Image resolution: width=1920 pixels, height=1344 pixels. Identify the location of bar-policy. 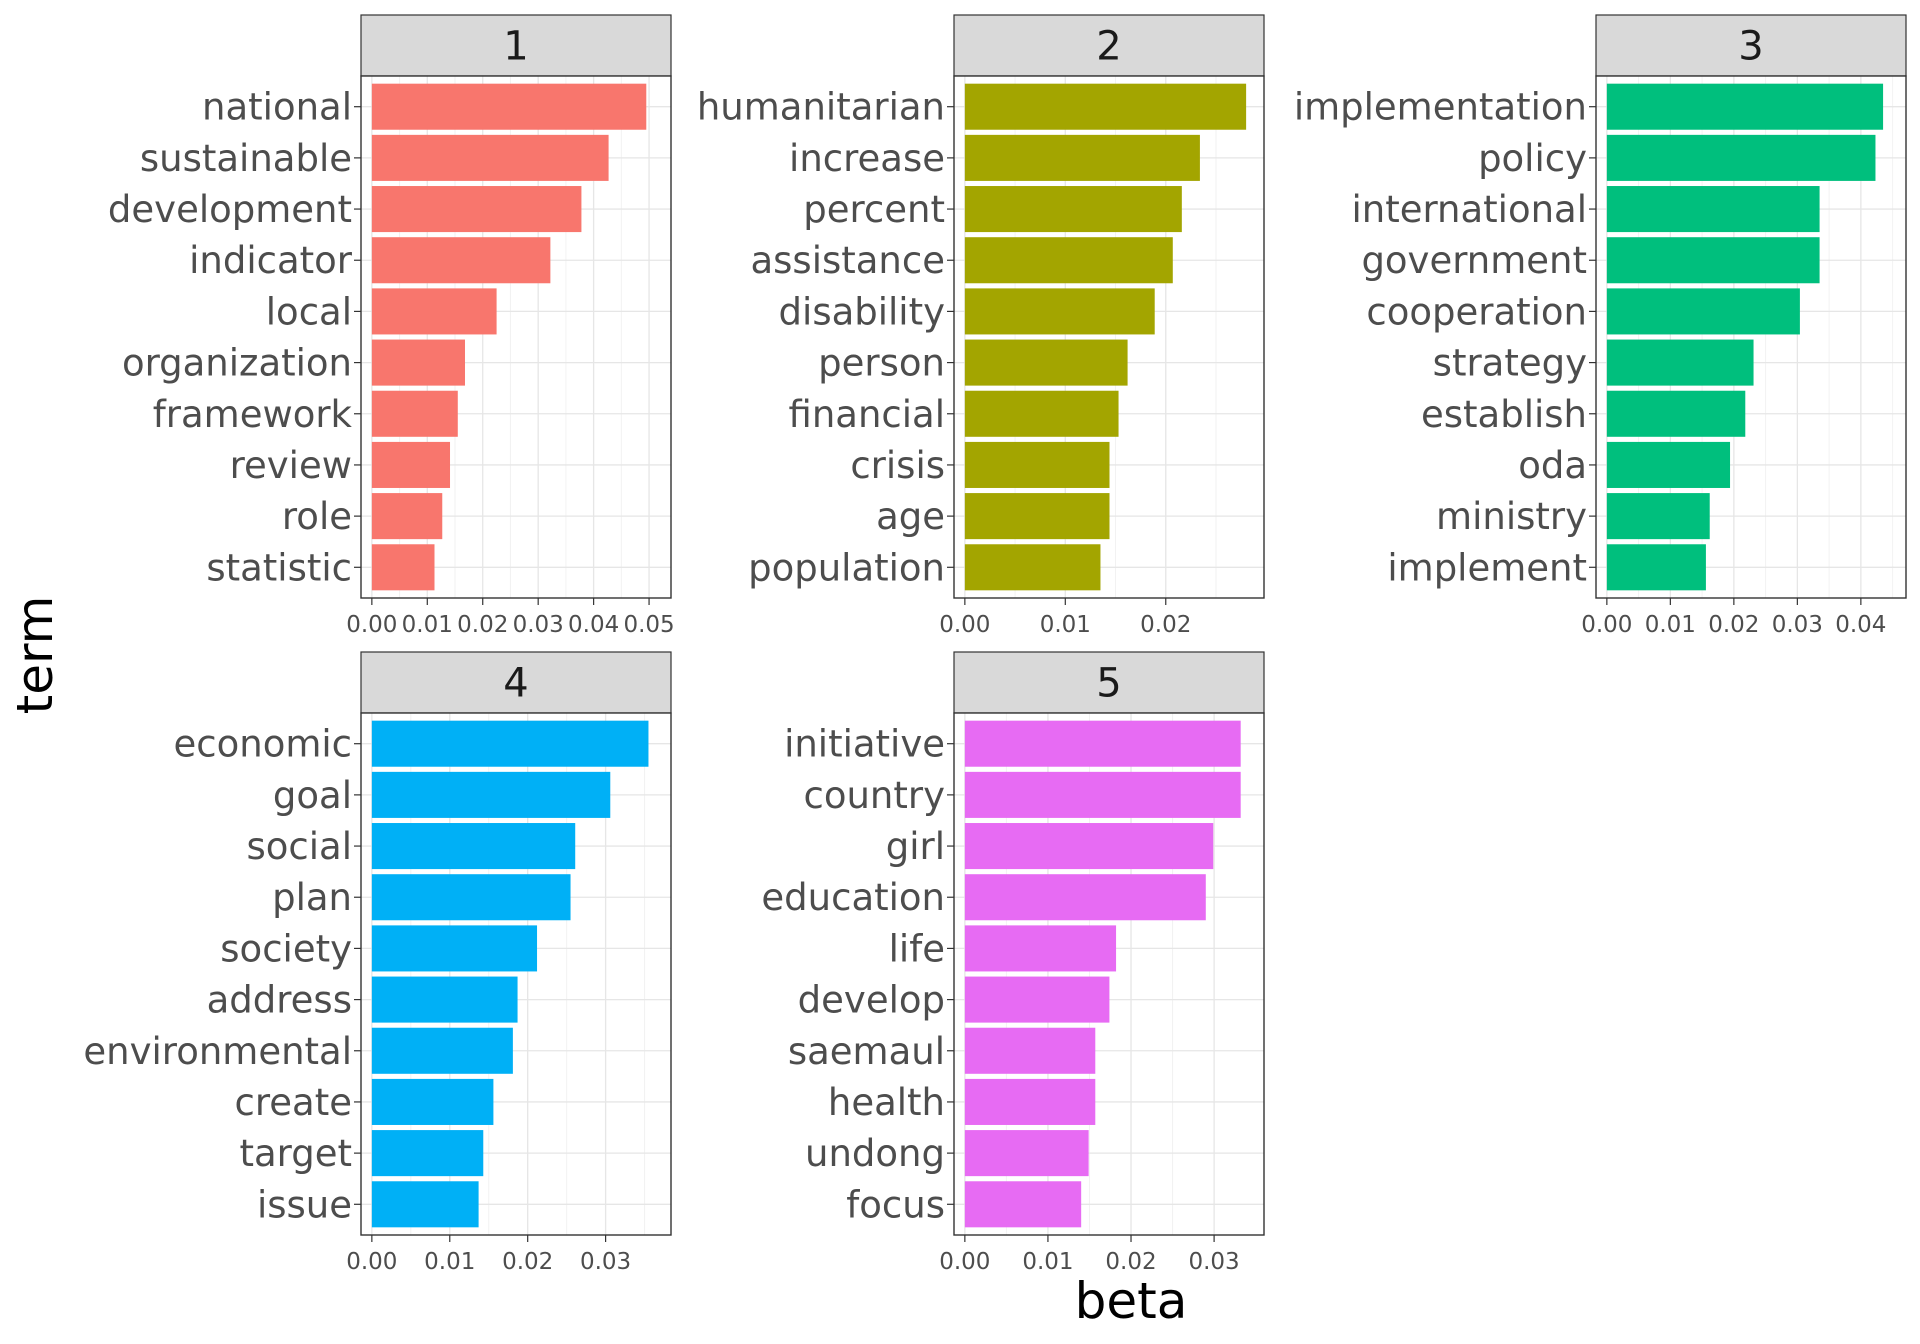
(1741, 157).